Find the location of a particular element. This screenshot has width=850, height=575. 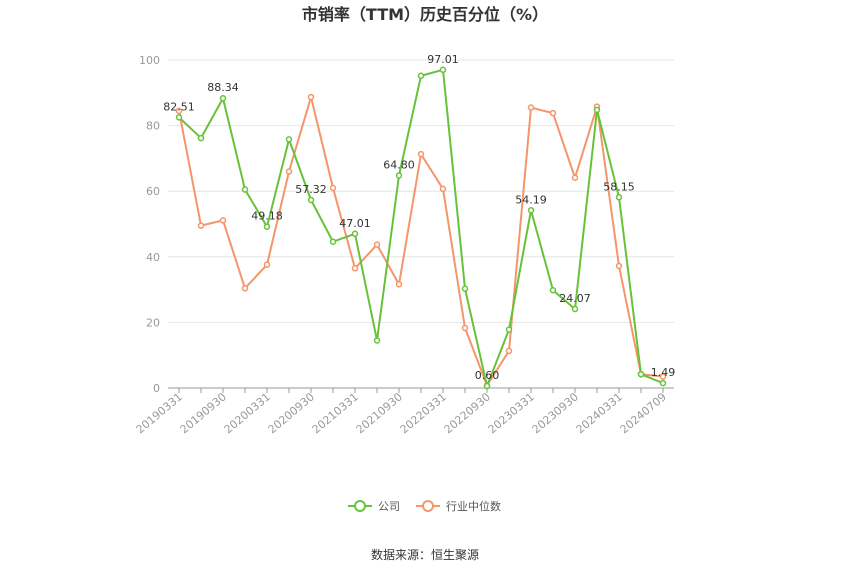

y-tick-label: 40 is located at coordinates (153, 257).